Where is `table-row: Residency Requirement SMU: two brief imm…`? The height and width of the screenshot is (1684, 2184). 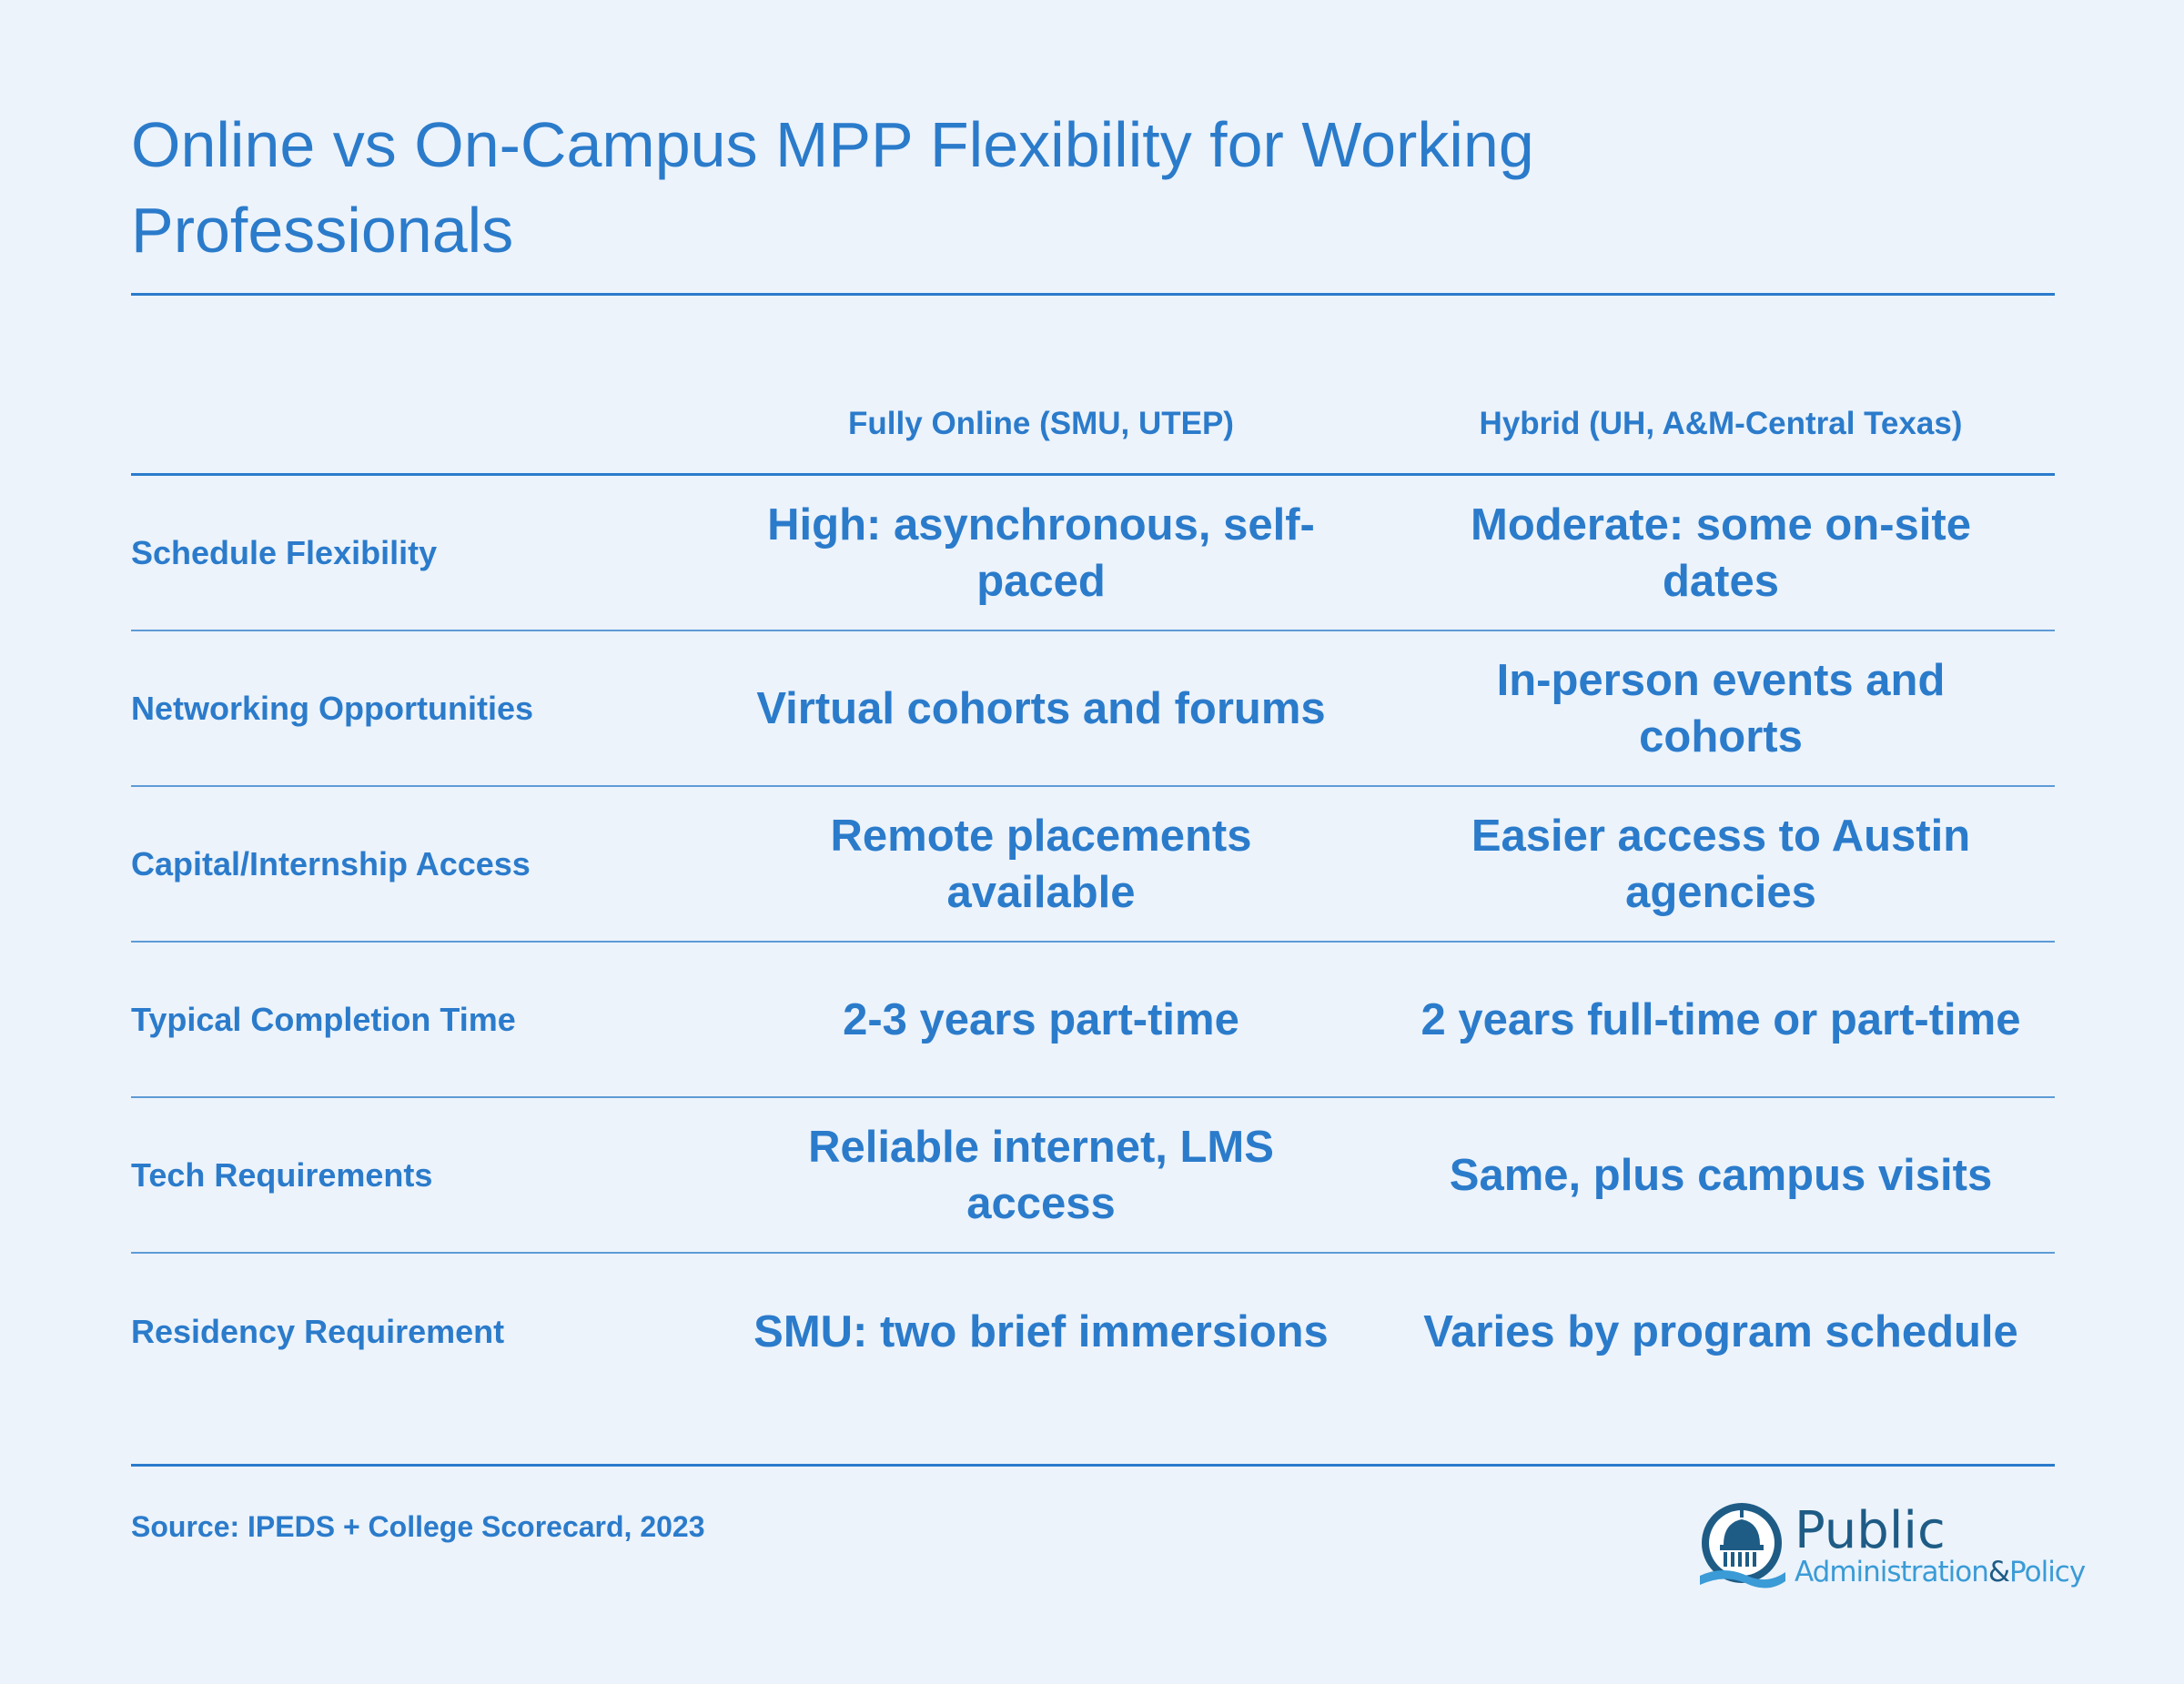
table-row: Residency Requirement SMU: two brief imm… is located at coordinates (1093, 1331).